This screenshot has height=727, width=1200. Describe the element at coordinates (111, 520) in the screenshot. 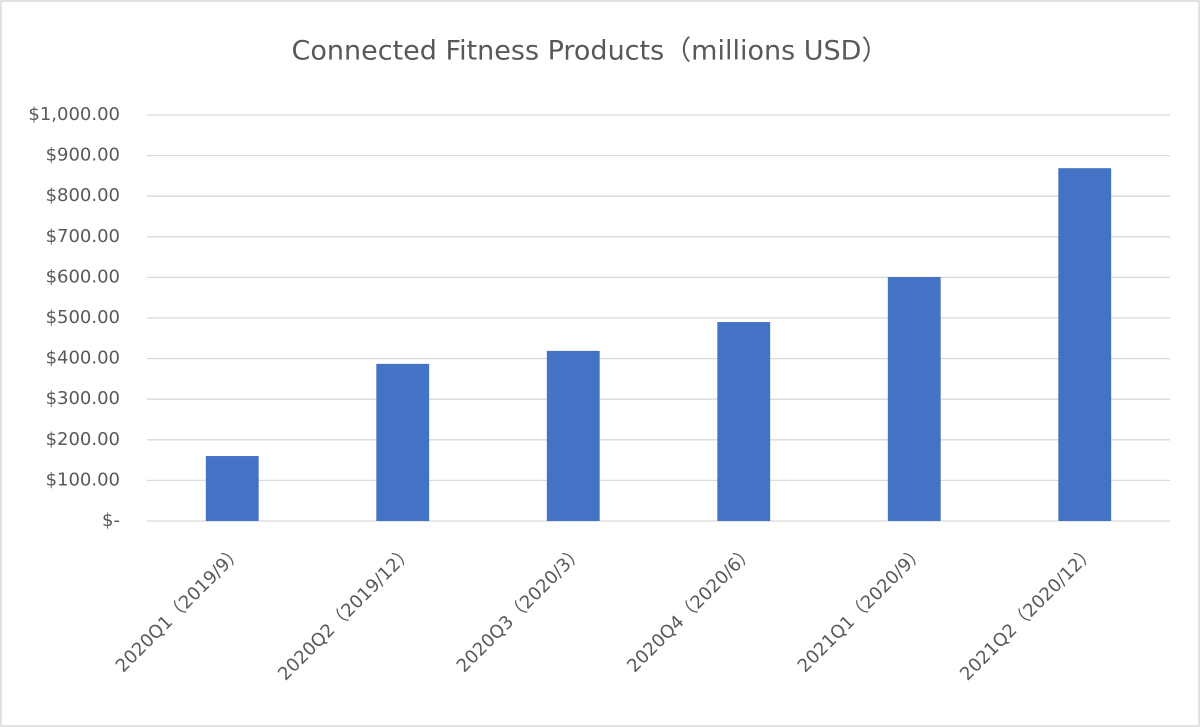

I see `y-tick-label: $-` at that location.